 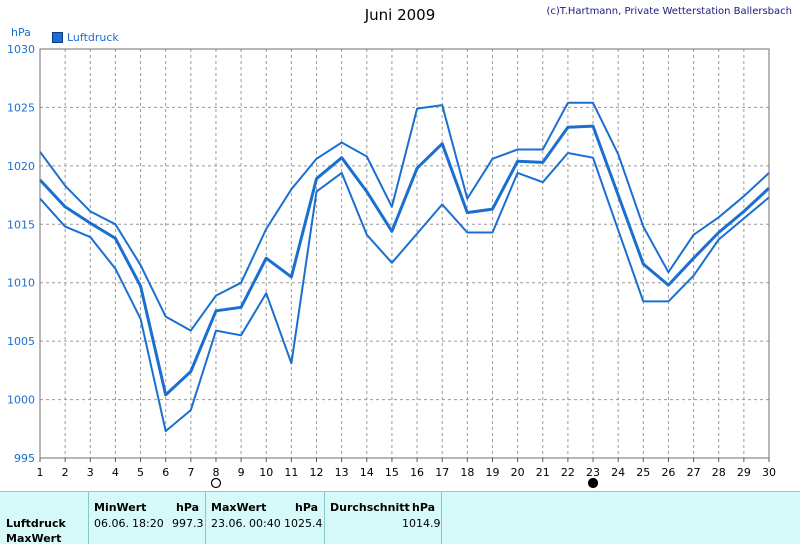 What do you see at coordinates (342, 472) in the screenshot?
I see `x-tick-label: 13` at bounding box center [342, 472].